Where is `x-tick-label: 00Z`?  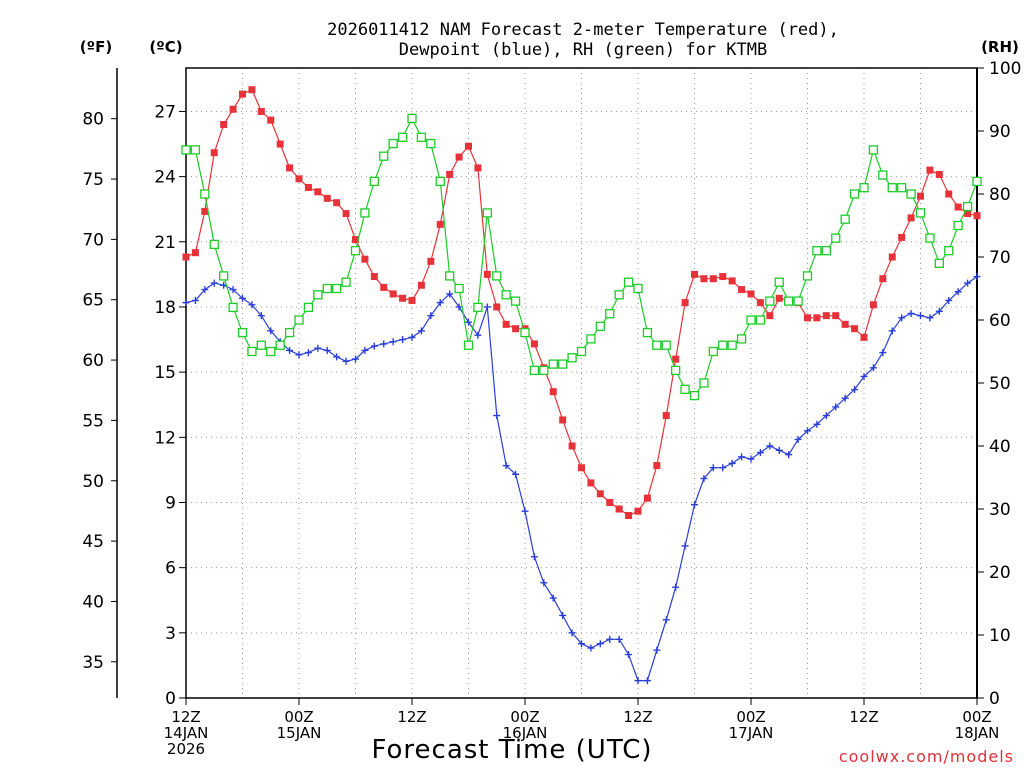
x-tick-label: 00Z is located at coordinates (524, 717).